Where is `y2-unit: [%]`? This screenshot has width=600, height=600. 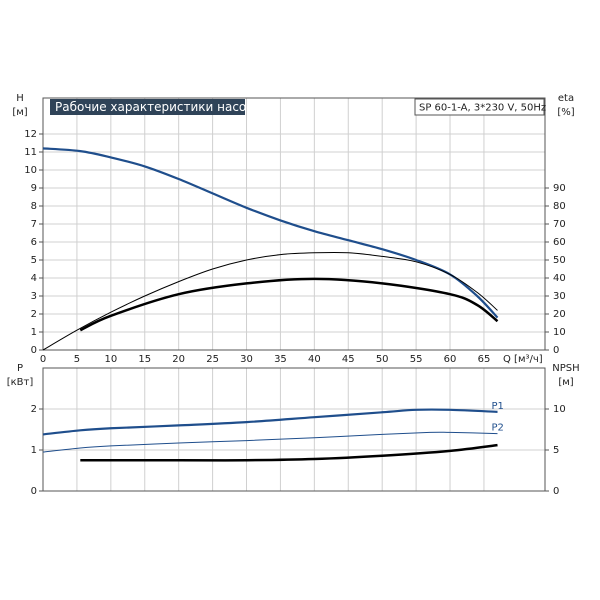 y2-unit: [%] is located at coordinates (565, 112).